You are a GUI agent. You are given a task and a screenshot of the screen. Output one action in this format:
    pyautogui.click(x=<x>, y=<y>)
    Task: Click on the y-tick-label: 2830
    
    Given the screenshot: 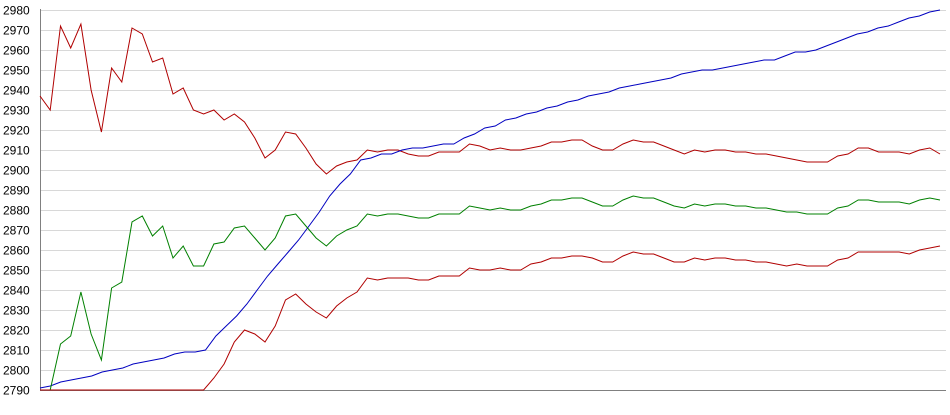 What is the action you would take?
    pyautogui.click(x=16, y=311)
    